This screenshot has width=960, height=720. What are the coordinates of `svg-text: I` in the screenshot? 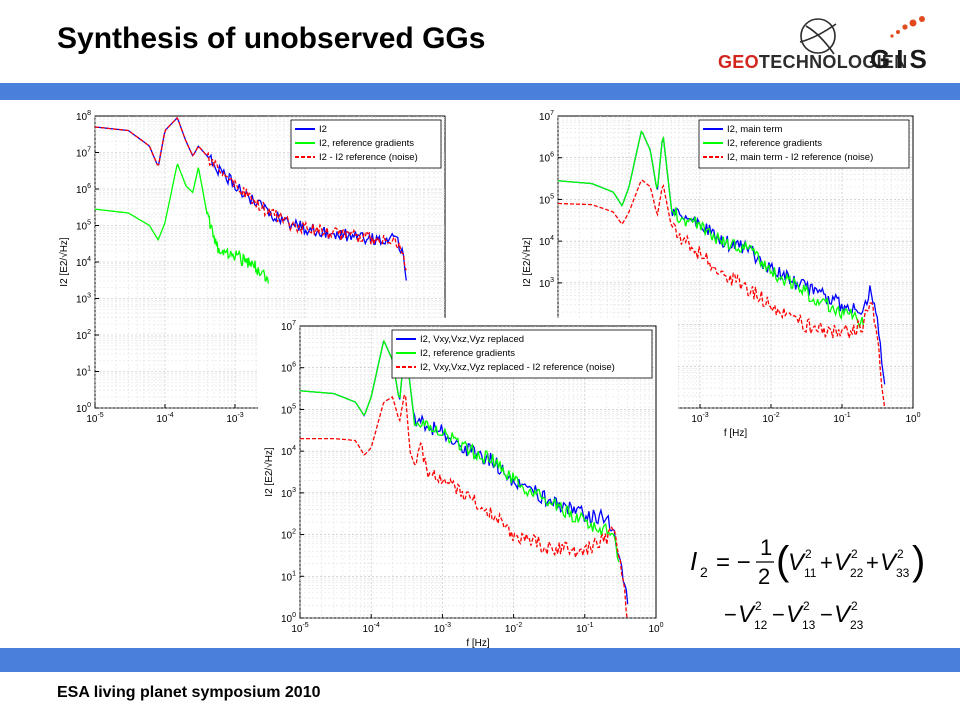 It's located at (693, 561).